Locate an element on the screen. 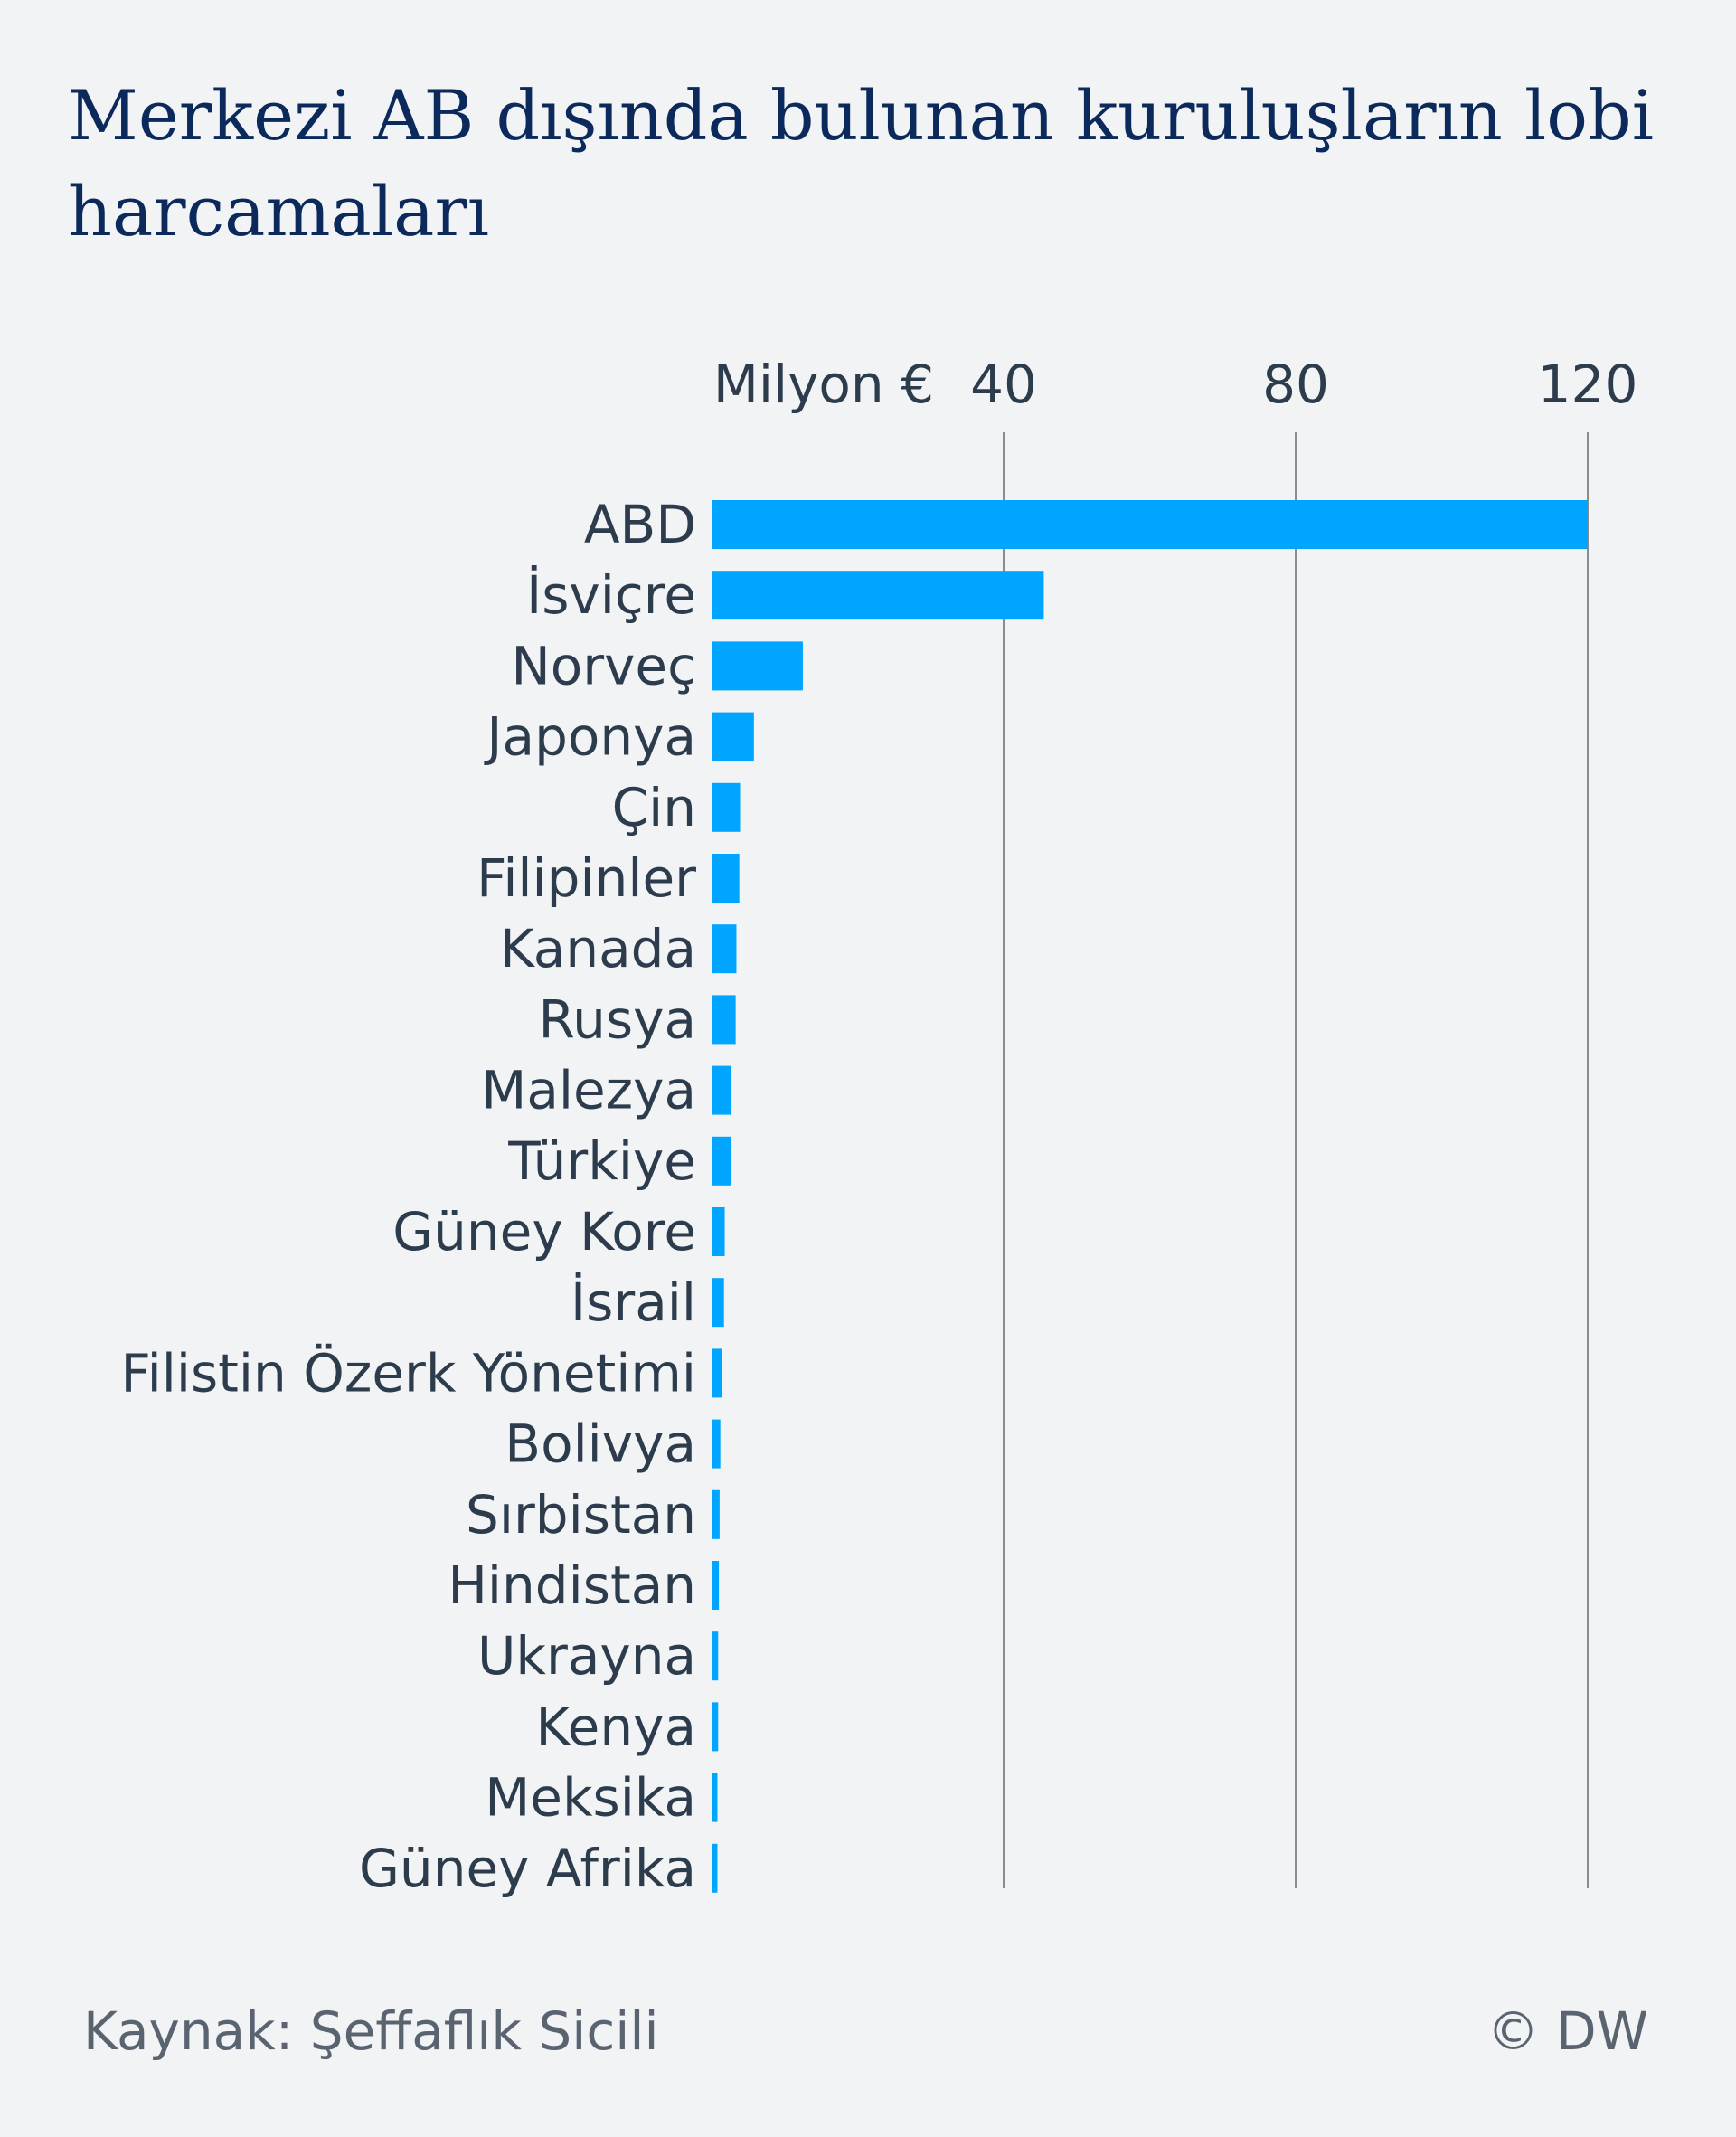 Image resolution: width=1736 pixels, height=2137 pixels. category-label-11: İsrail is located at coordinates (634, 1302).